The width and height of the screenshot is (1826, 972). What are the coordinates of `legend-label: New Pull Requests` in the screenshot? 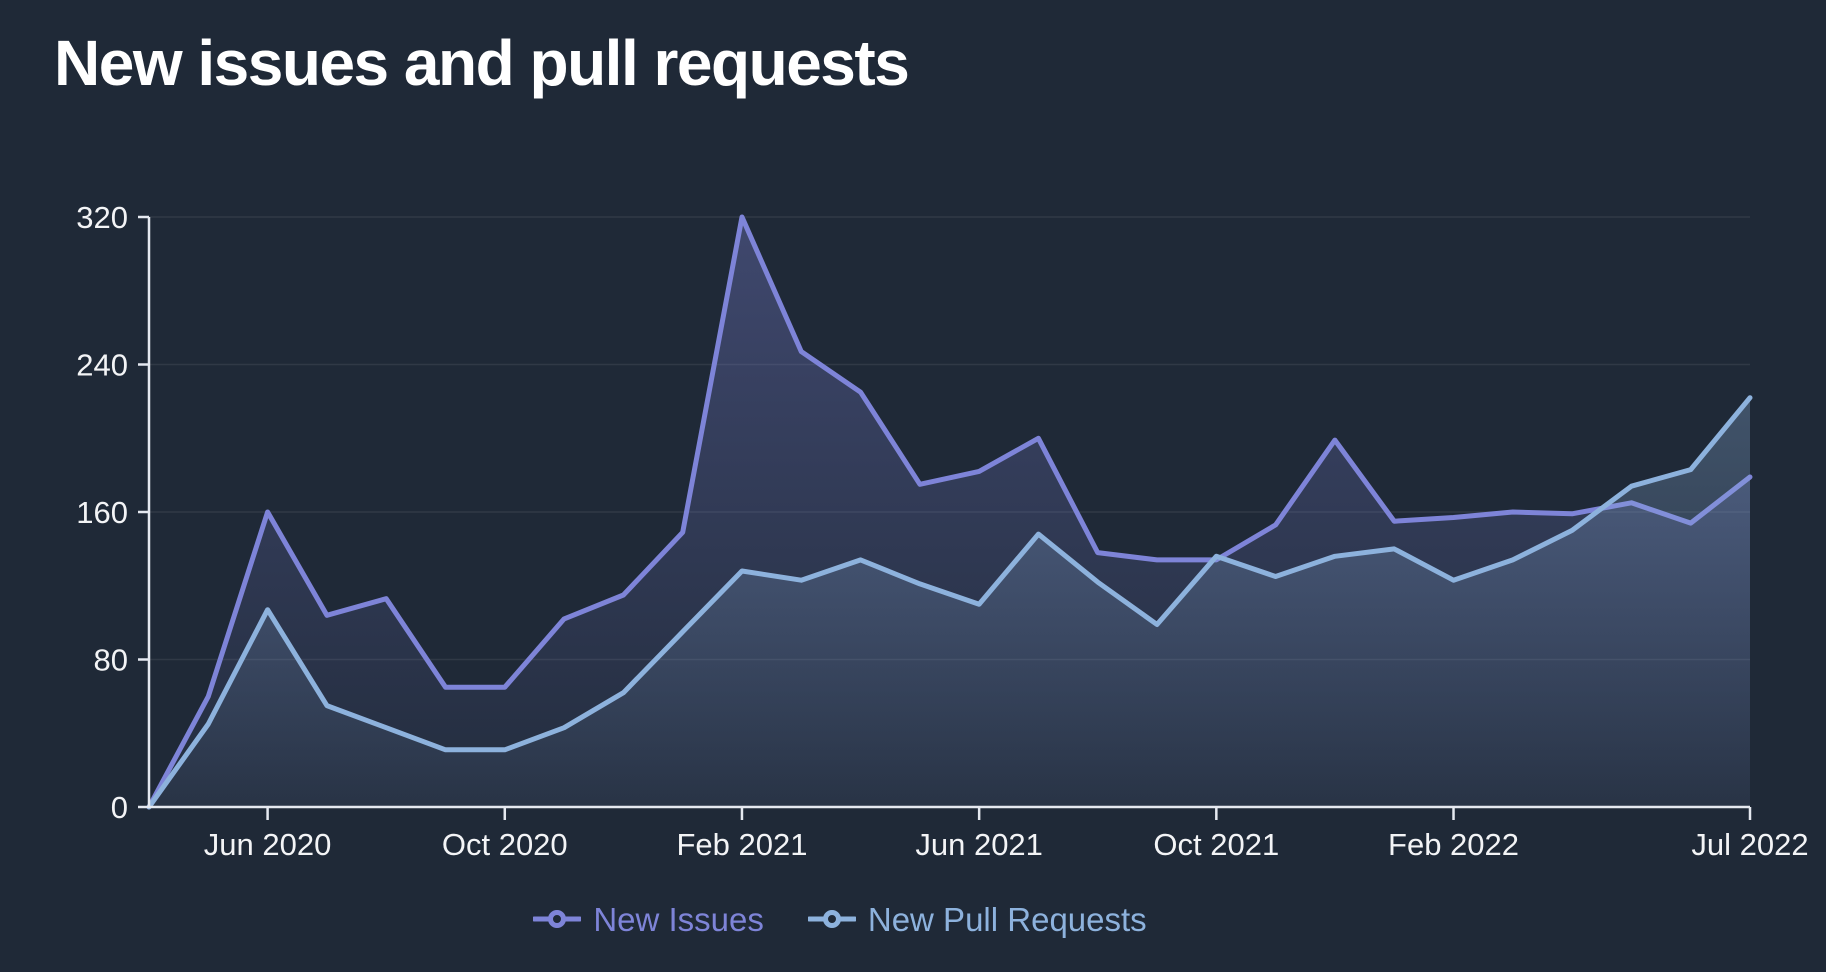 It's located at (1007, 919).